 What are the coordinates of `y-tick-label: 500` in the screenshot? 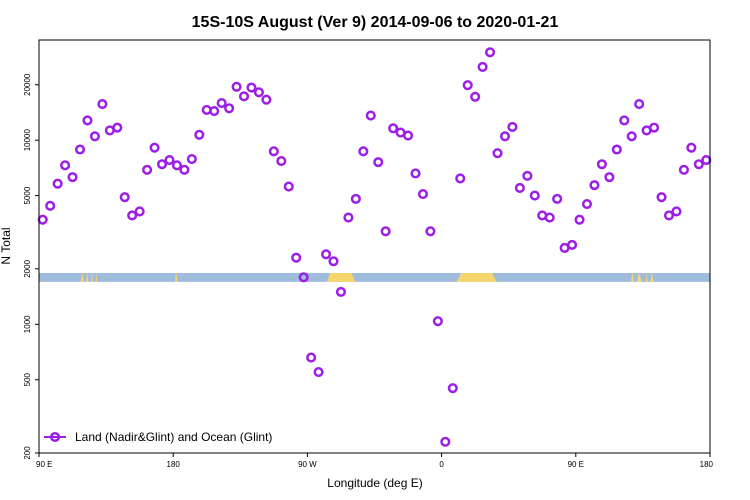 It's located at (27, 380).